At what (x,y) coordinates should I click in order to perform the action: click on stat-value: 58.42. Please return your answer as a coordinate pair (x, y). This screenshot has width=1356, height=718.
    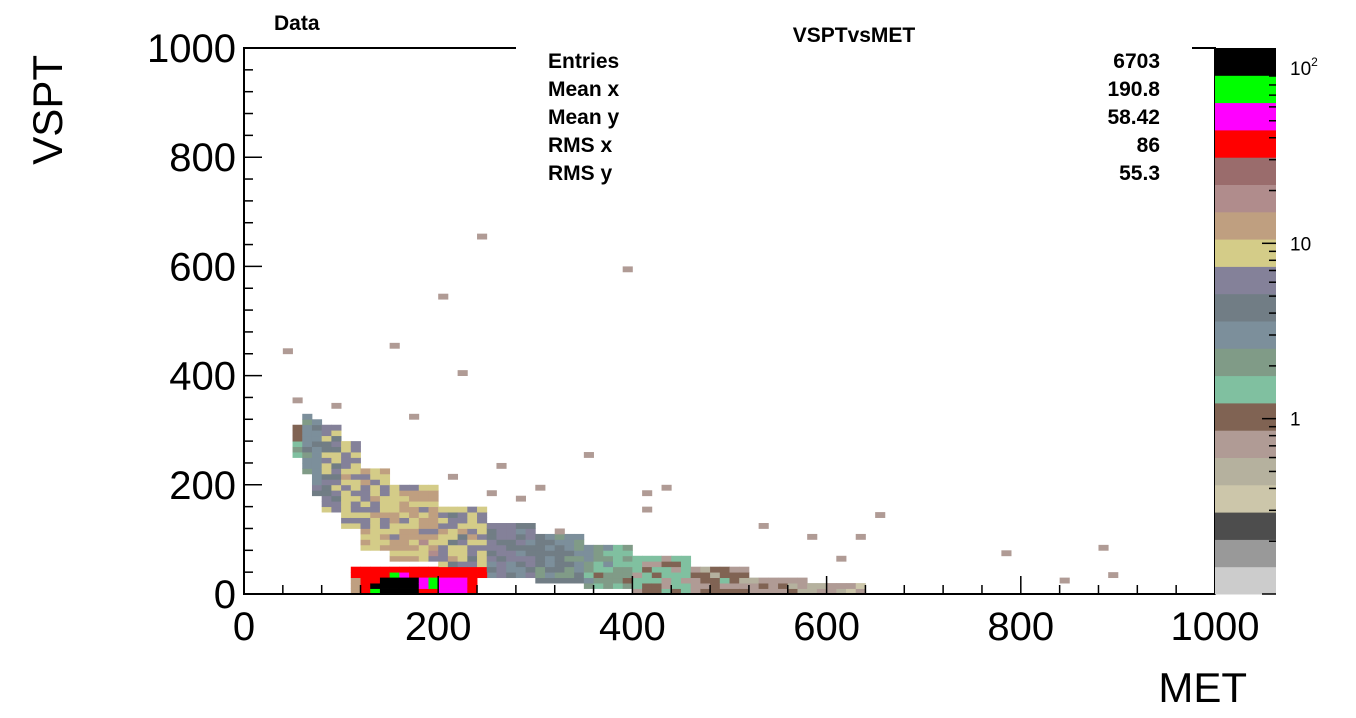
    Looking at the image, I should click on (1133, 117).